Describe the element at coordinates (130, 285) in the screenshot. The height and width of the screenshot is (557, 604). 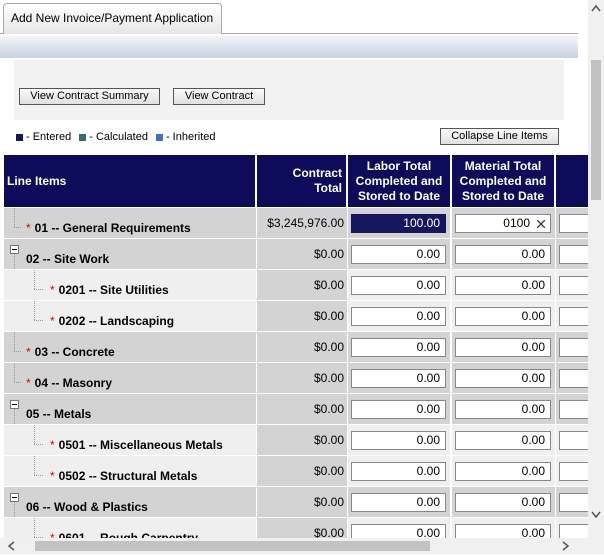
I see `line-item-cell: * 0201 -- Site Utilities` at that location.